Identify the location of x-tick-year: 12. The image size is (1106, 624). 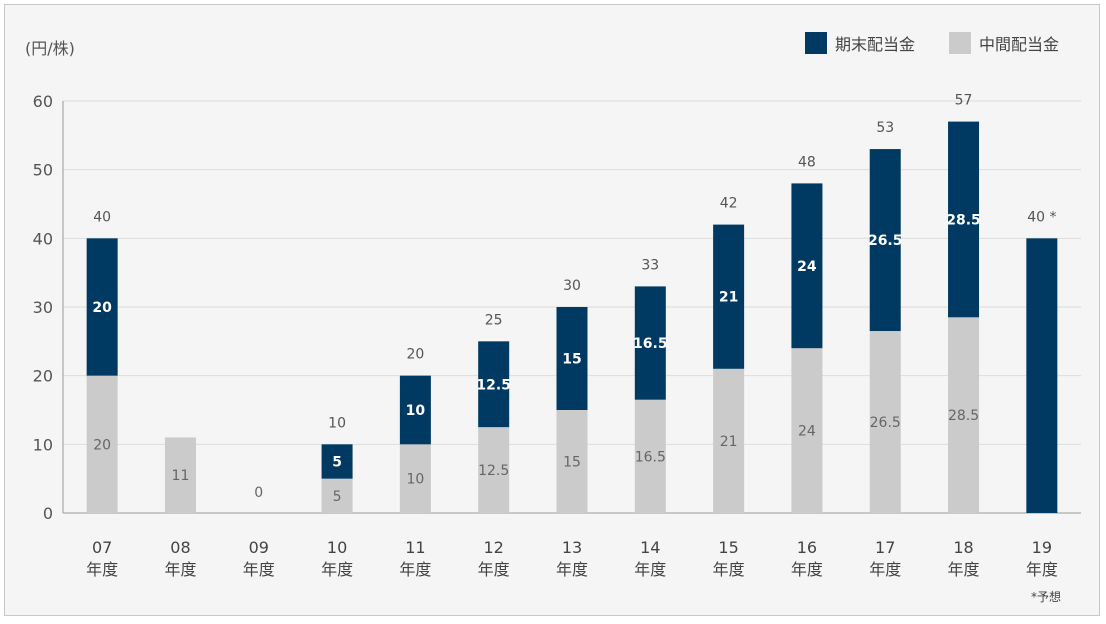
(494, 547).